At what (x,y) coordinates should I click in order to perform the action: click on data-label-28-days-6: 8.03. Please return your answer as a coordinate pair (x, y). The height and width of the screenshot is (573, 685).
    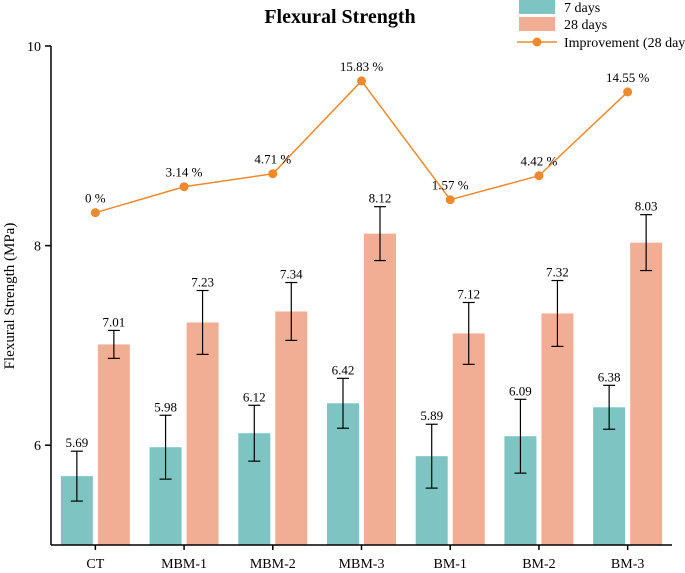
    Looking at the image, I should click on (646, 206).